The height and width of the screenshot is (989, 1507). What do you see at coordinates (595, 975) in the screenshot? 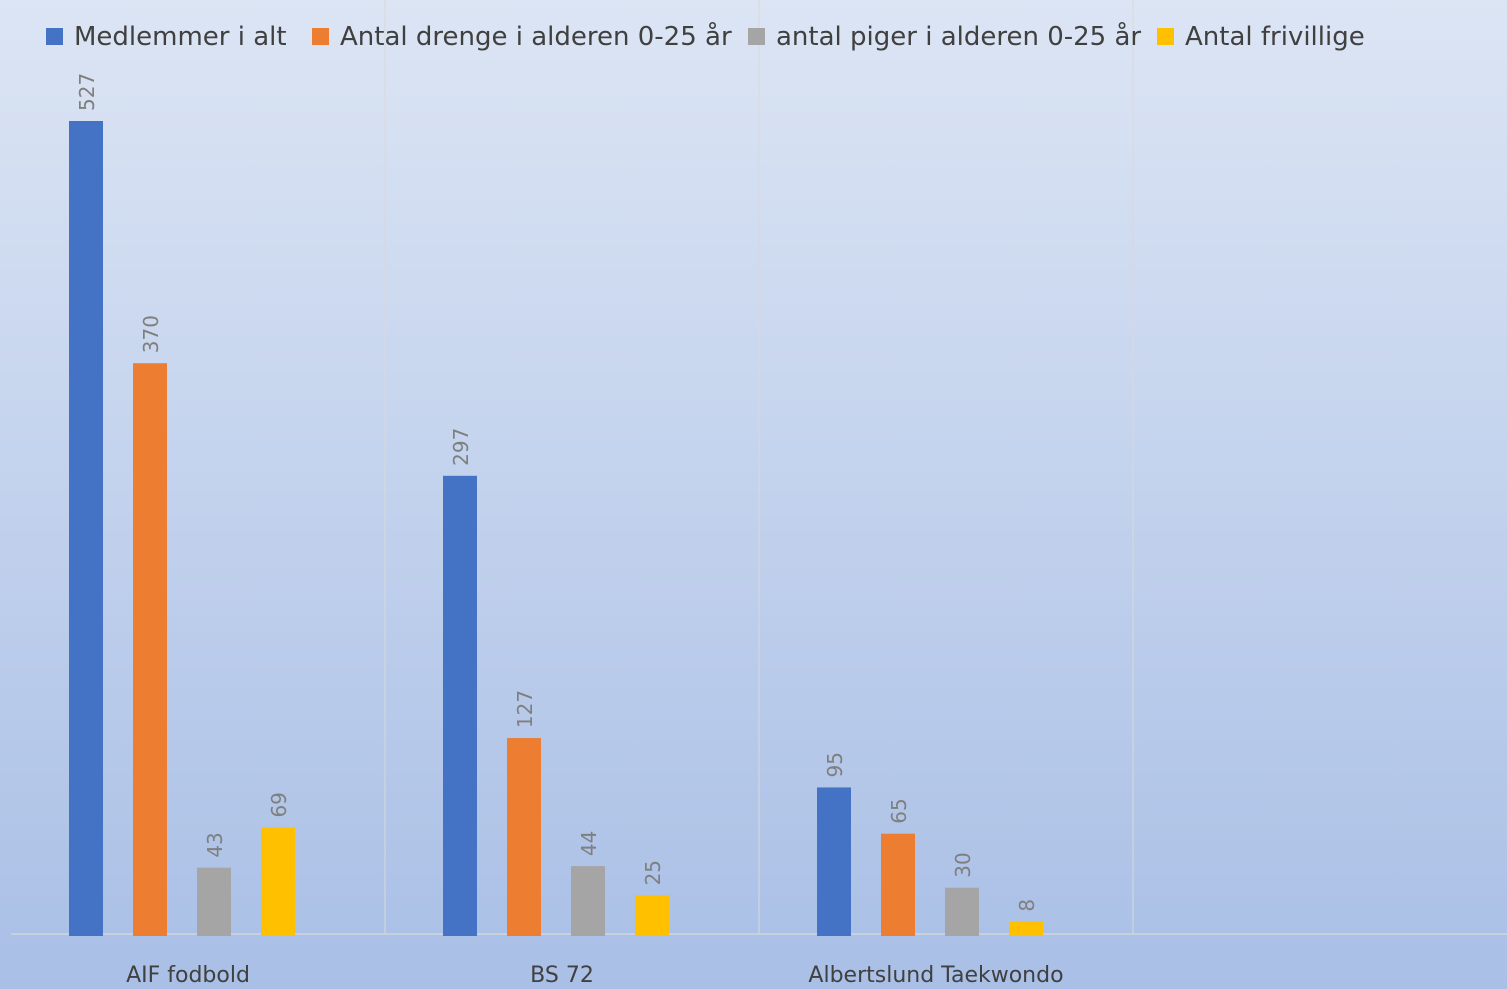
I see `category-labels: AIF fodbold BS 72 Albertslund Taekwondo` at bounding box center [595, 975].